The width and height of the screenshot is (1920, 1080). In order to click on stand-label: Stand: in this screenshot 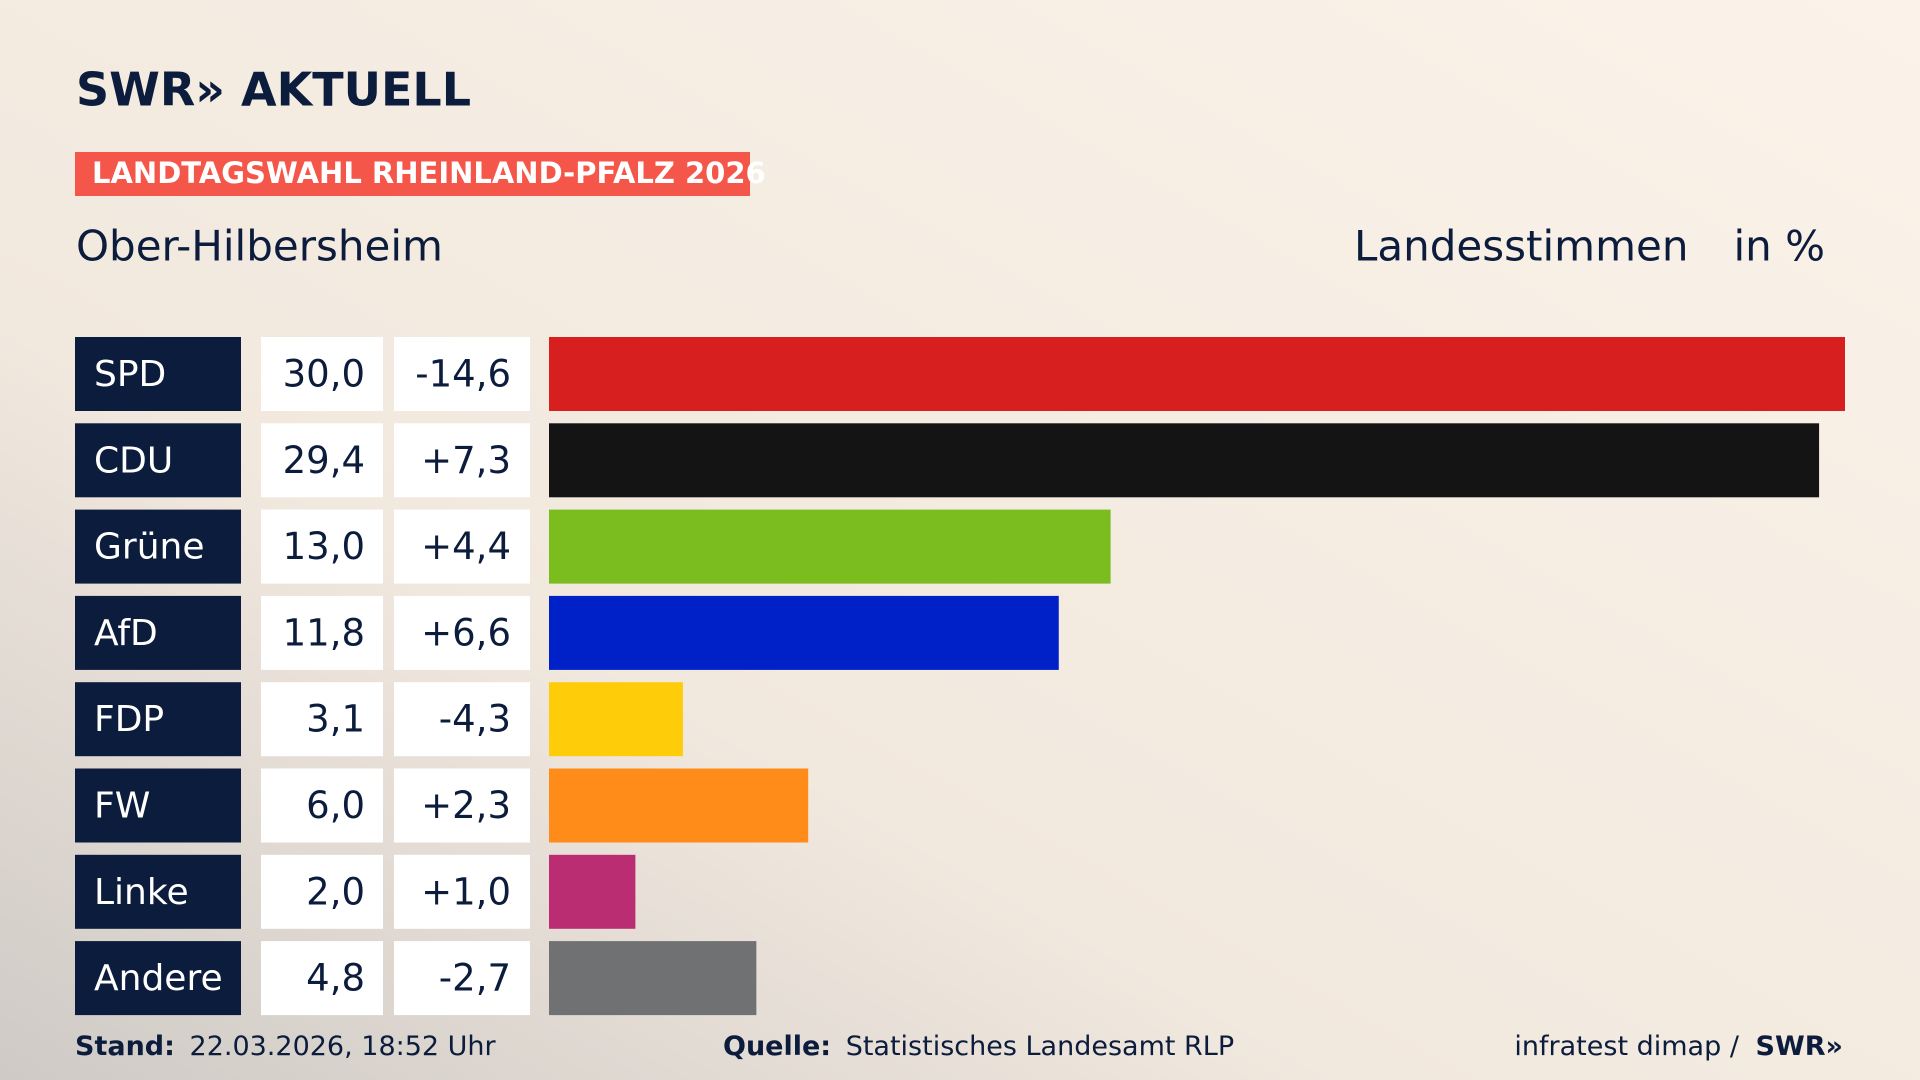, I will do `click(125, 1046)`.